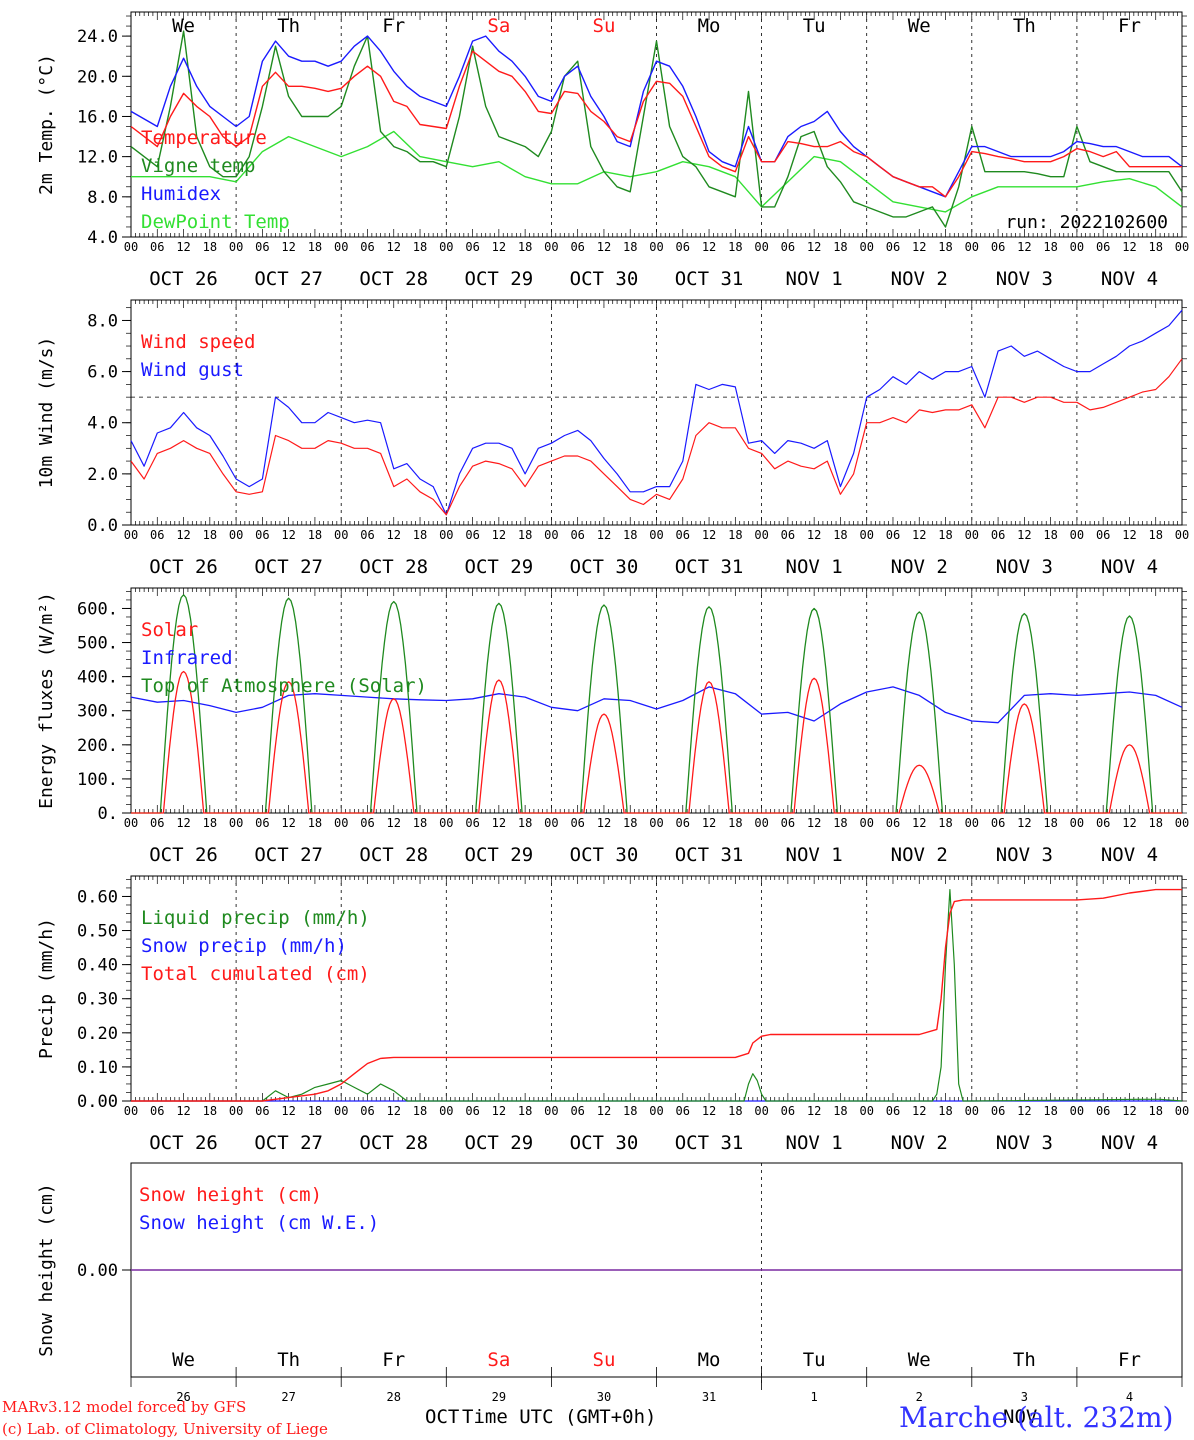 Image resolution: width=1194 pixels, height=1440 pixels. I want to click on y-tick-label: 100., so click(97, 780).